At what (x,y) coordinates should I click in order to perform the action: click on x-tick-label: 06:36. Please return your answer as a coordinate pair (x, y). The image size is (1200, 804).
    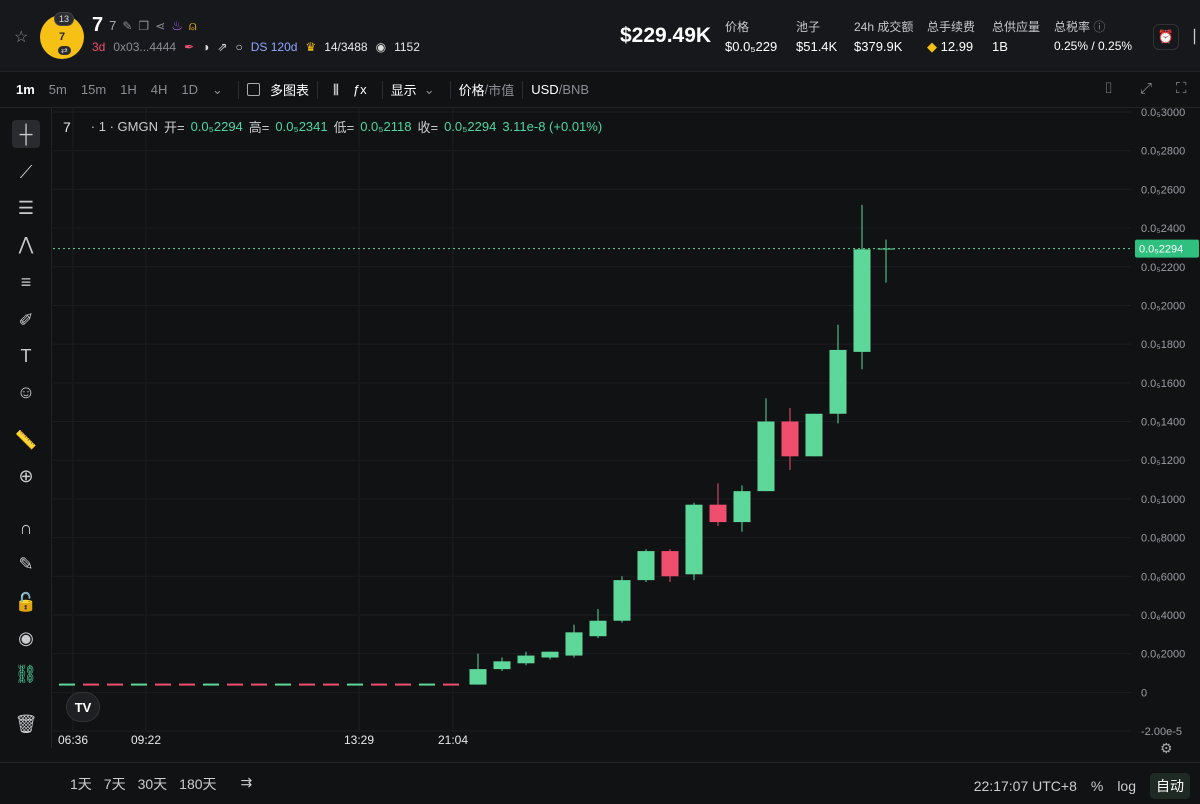
    Looking at the image, I should click on (73, 740).